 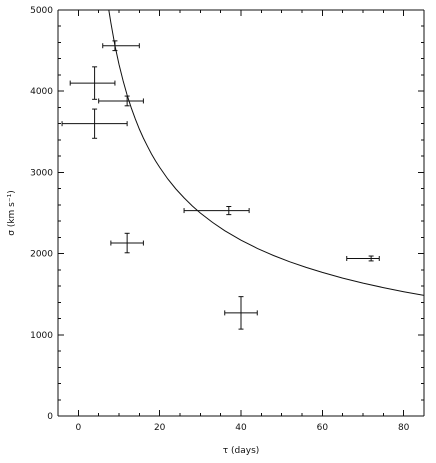 What do you see at coordinates (41, 173) in the screenshot?
I see `y-tick-label: 3000` at bounding box center [41, 173].